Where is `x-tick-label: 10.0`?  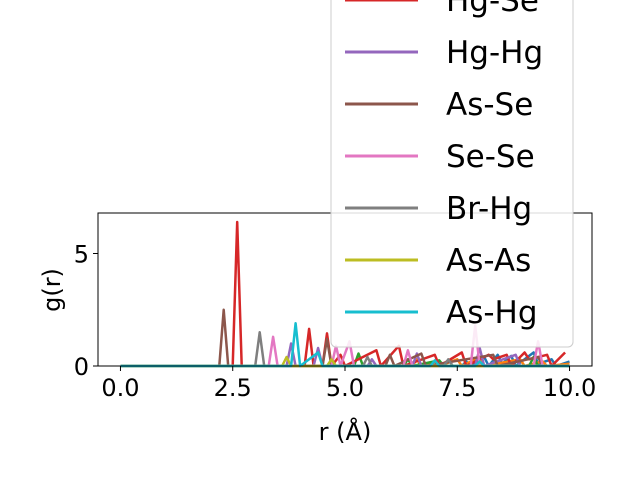 x-tick-label: 10.0 is located at coordinates (569, 388).